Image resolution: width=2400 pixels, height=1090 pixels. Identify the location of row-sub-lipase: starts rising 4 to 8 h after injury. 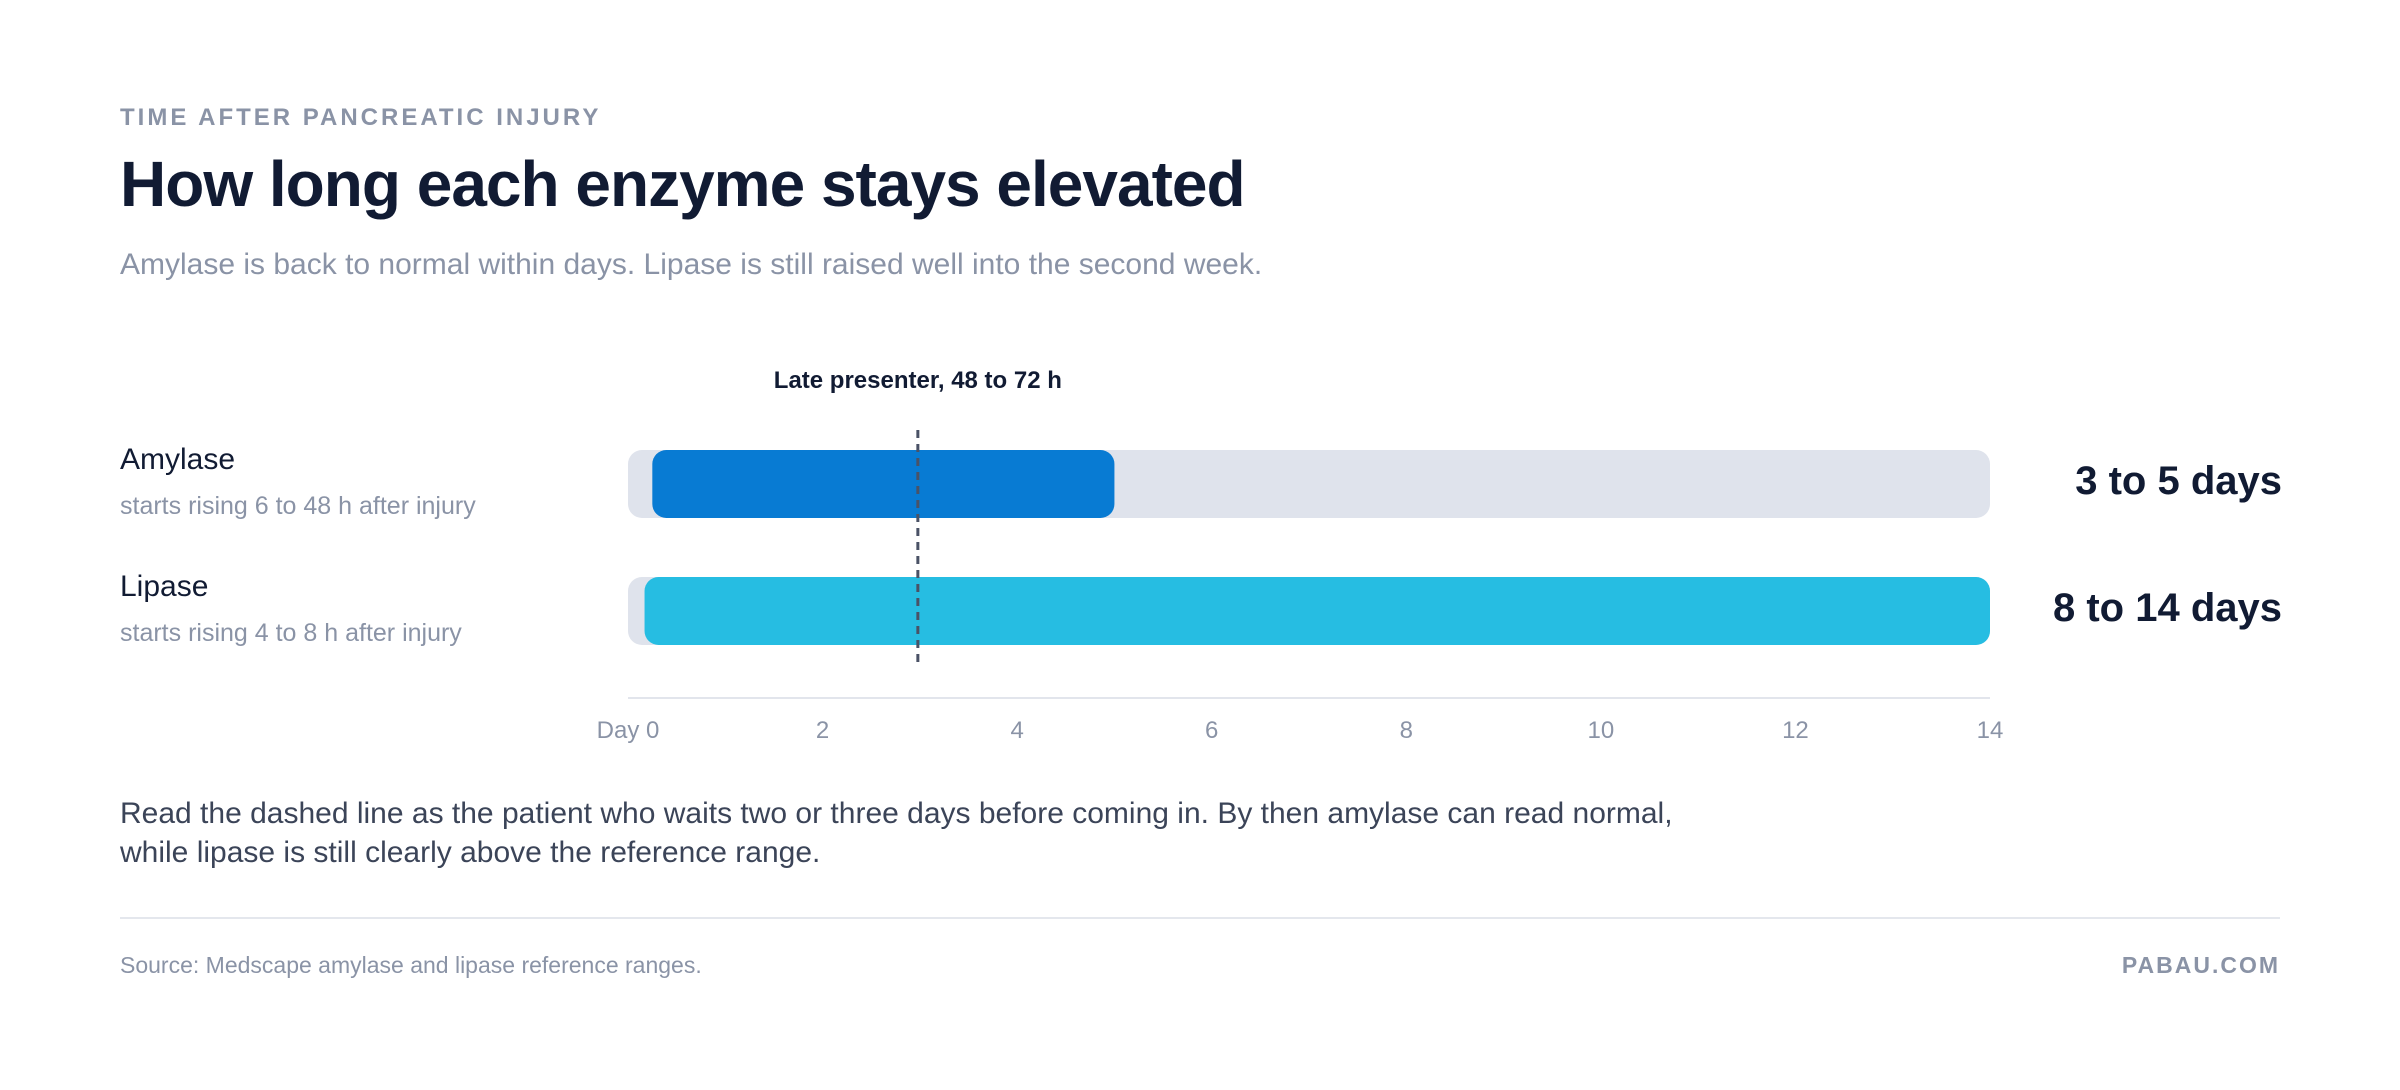
(291, 633).